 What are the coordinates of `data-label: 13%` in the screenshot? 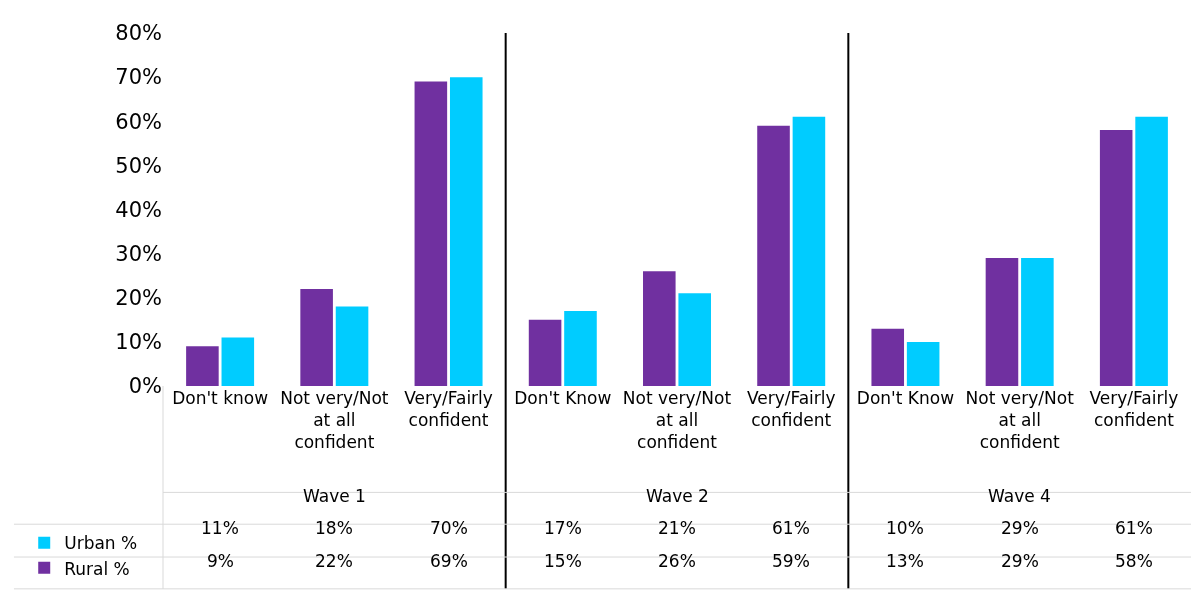 It's located at (905, 561).